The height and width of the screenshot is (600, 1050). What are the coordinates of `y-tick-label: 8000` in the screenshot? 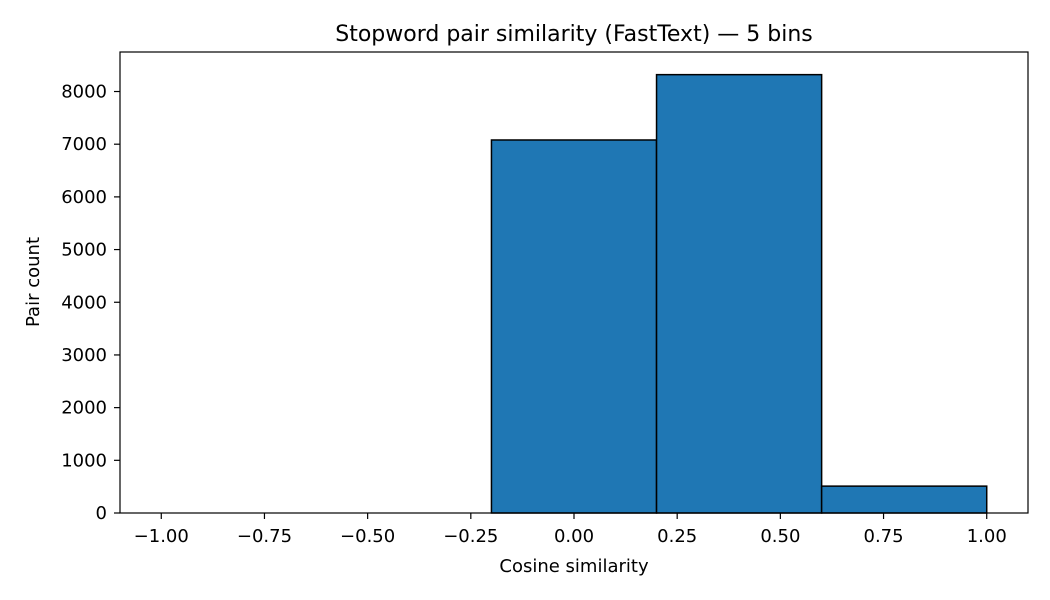 It's located at (84, 92).